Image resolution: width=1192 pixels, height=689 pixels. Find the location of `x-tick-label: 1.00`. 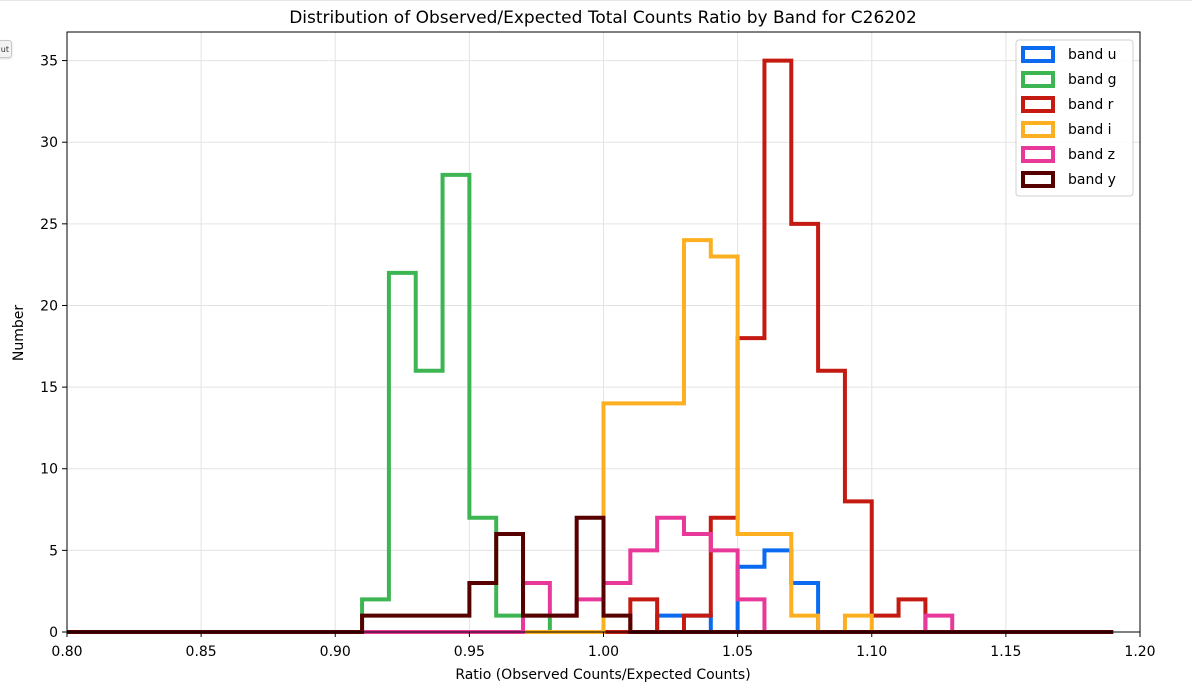

x-tick-label: 1.00 is located at coordinates (603, 652).